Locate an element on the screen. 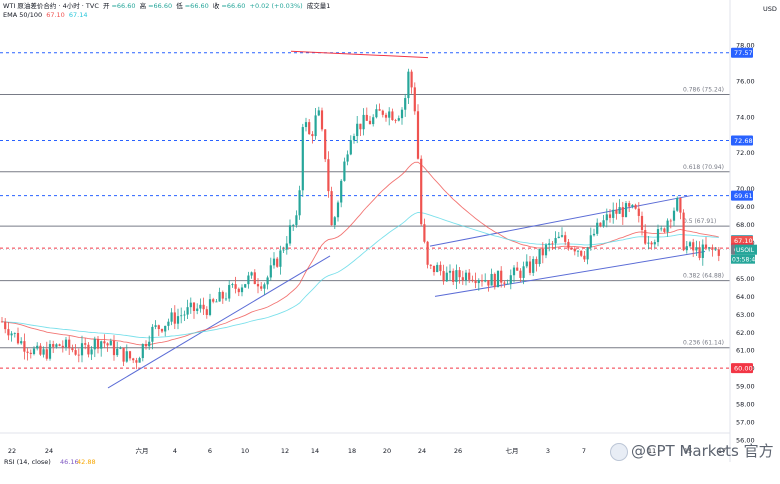 This screenshot has width=780, height=484. price-tag-label: 72.68 is located at coordinates (743, 141).